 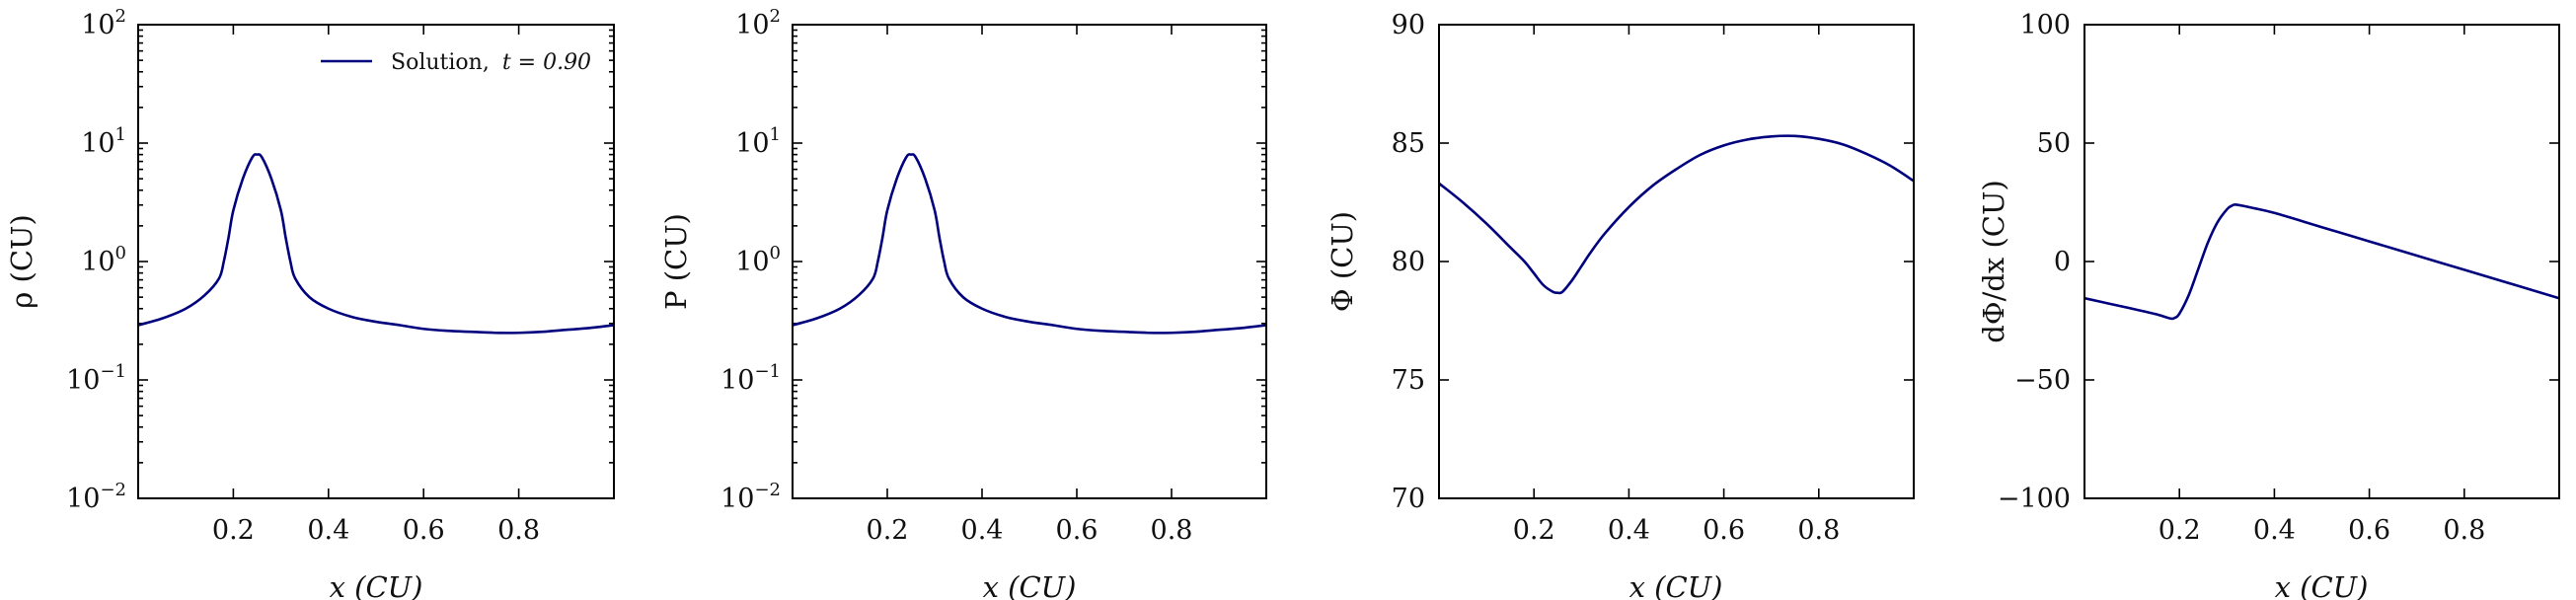 I want to click on legend-series-name: Solution,, so click(x=440, y=62).